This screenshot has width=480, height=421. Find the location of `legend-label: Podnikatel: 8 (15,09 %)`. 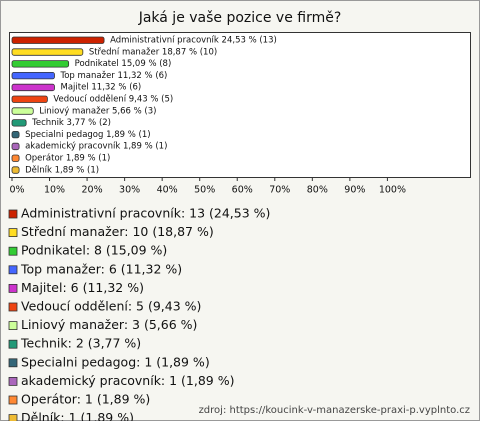

legend-label: Podnikatel: 8 (15,09 %) is located at coordinates (94, 250).